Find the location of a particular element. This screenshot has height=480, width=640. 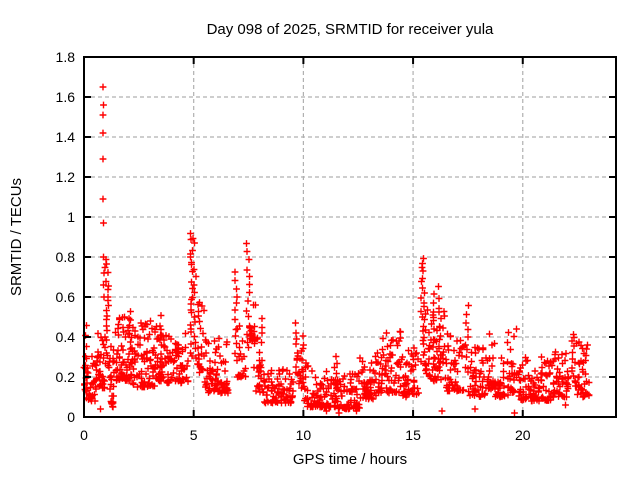

x-tick-label: 10 is located at coordinates (304, 435).